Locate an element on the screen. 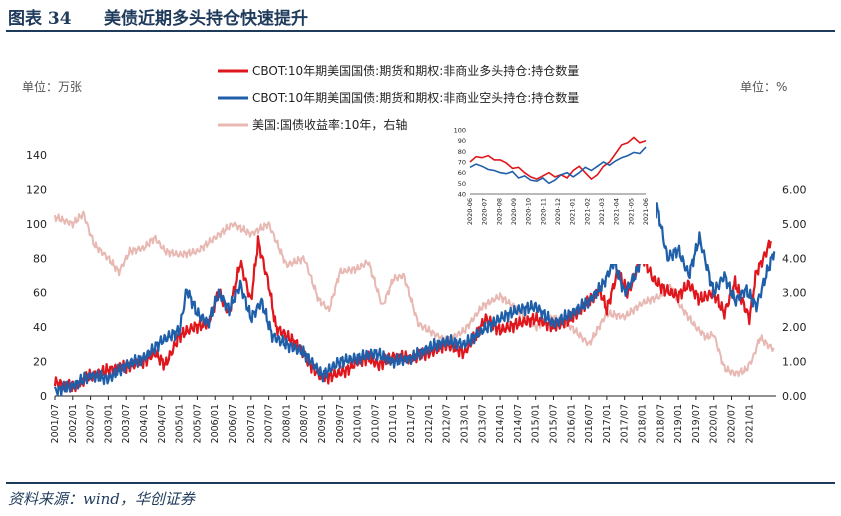 The height and width of the screenshot is (516, 841). x-tick-label: 2005/07 is located at coordinates (197, 423).